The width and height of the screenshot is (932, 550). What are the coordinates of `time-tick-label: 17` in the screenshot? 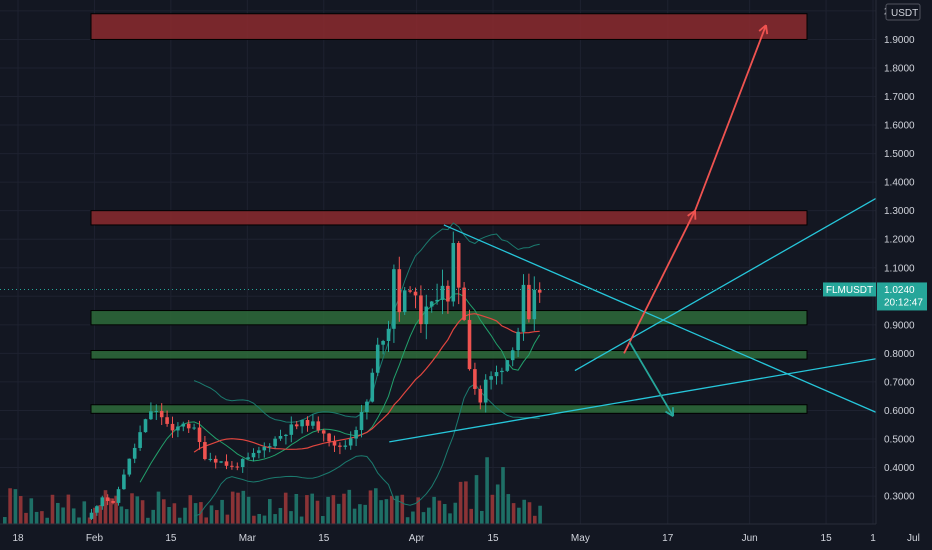 It's located at (668, 538).